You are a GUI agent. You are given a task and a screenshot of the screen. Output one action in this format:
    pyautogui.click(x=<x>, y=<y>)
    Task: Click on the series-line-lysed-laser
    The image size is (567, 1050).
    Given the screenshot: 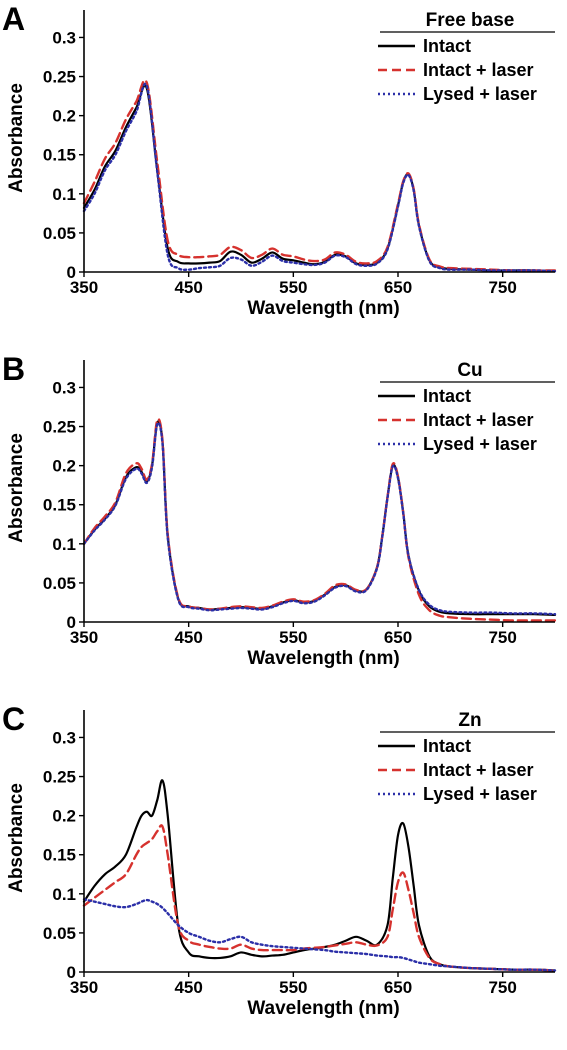 What is the action you would take?
    pyautogui.click(x=319, y=935)
    